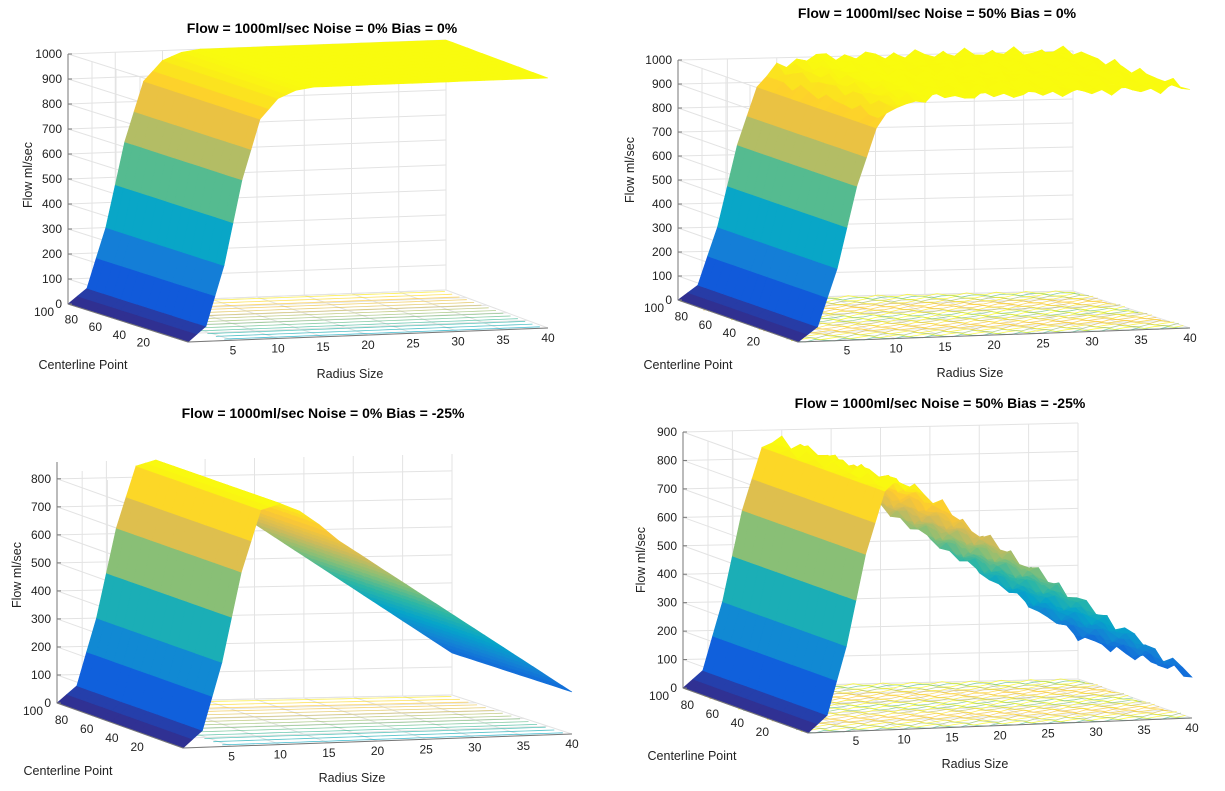  I want to click on axes, so click(308, 198).